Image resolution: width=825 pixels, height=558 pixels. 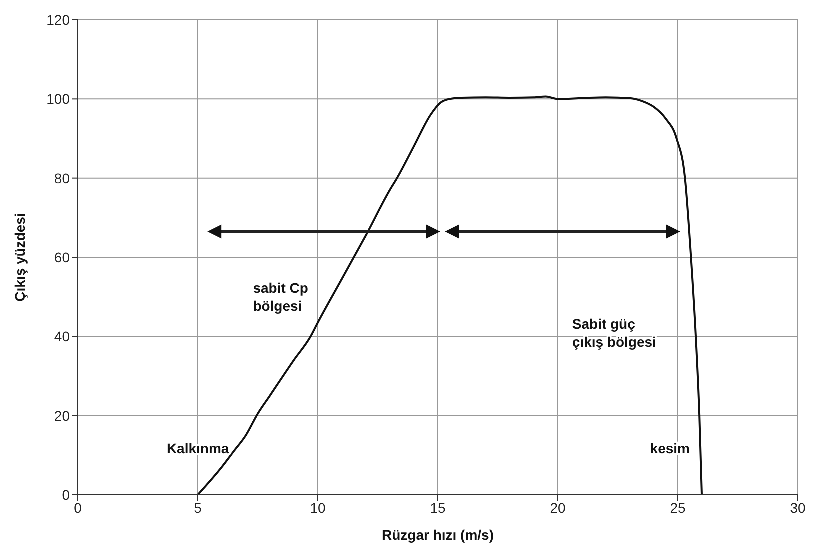 What do you see at coordinates (678, 508) in the screenshot?
I see `x-tick-label: 25` at bounding box center [678, 508].